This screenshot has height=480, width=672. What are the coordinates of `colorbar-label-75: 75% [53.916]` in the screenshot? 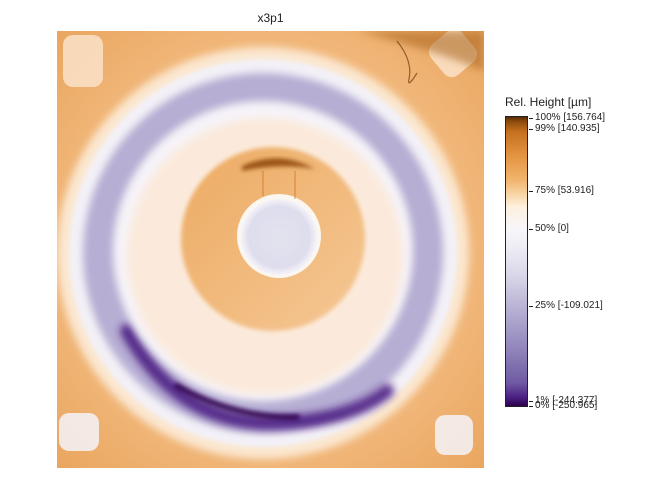 It's located at (564, 190).